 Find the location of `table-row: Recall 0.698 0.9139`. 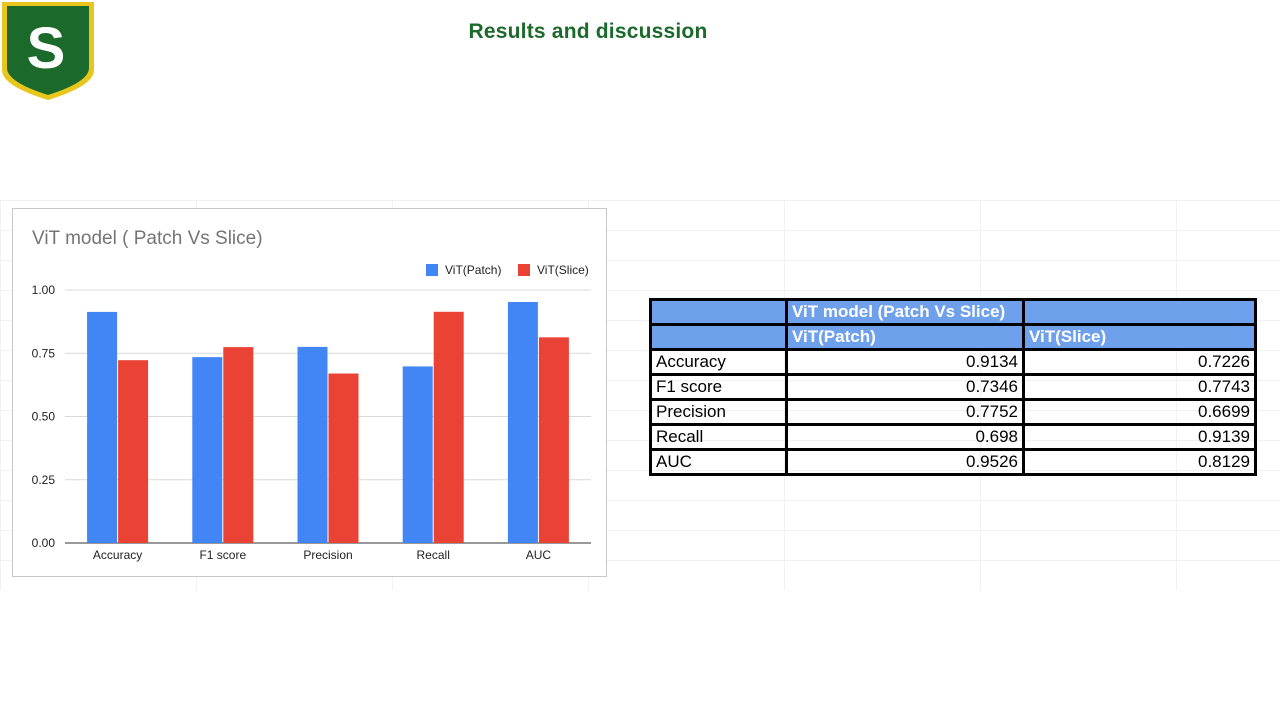

table-row: Recall 0.698 0.9139 is located at coordinates (953, 437).